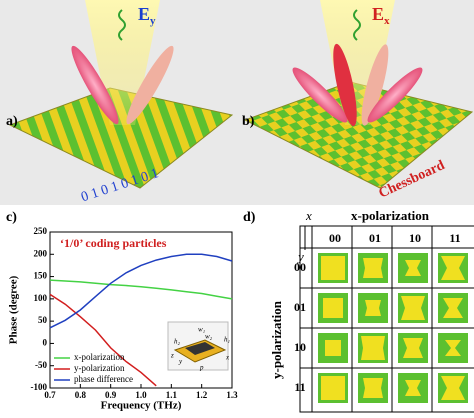  I want to click on y-tick-label: 200, so click(41, 253).